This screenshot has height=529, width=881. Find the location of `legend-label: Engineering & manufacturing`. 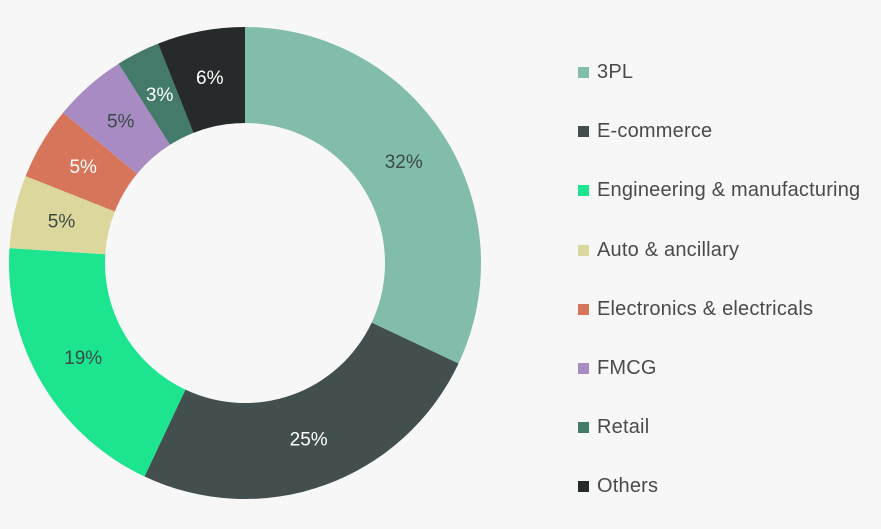

legend-label: Engineering & manufacturing is located at coordinates (729, 190).